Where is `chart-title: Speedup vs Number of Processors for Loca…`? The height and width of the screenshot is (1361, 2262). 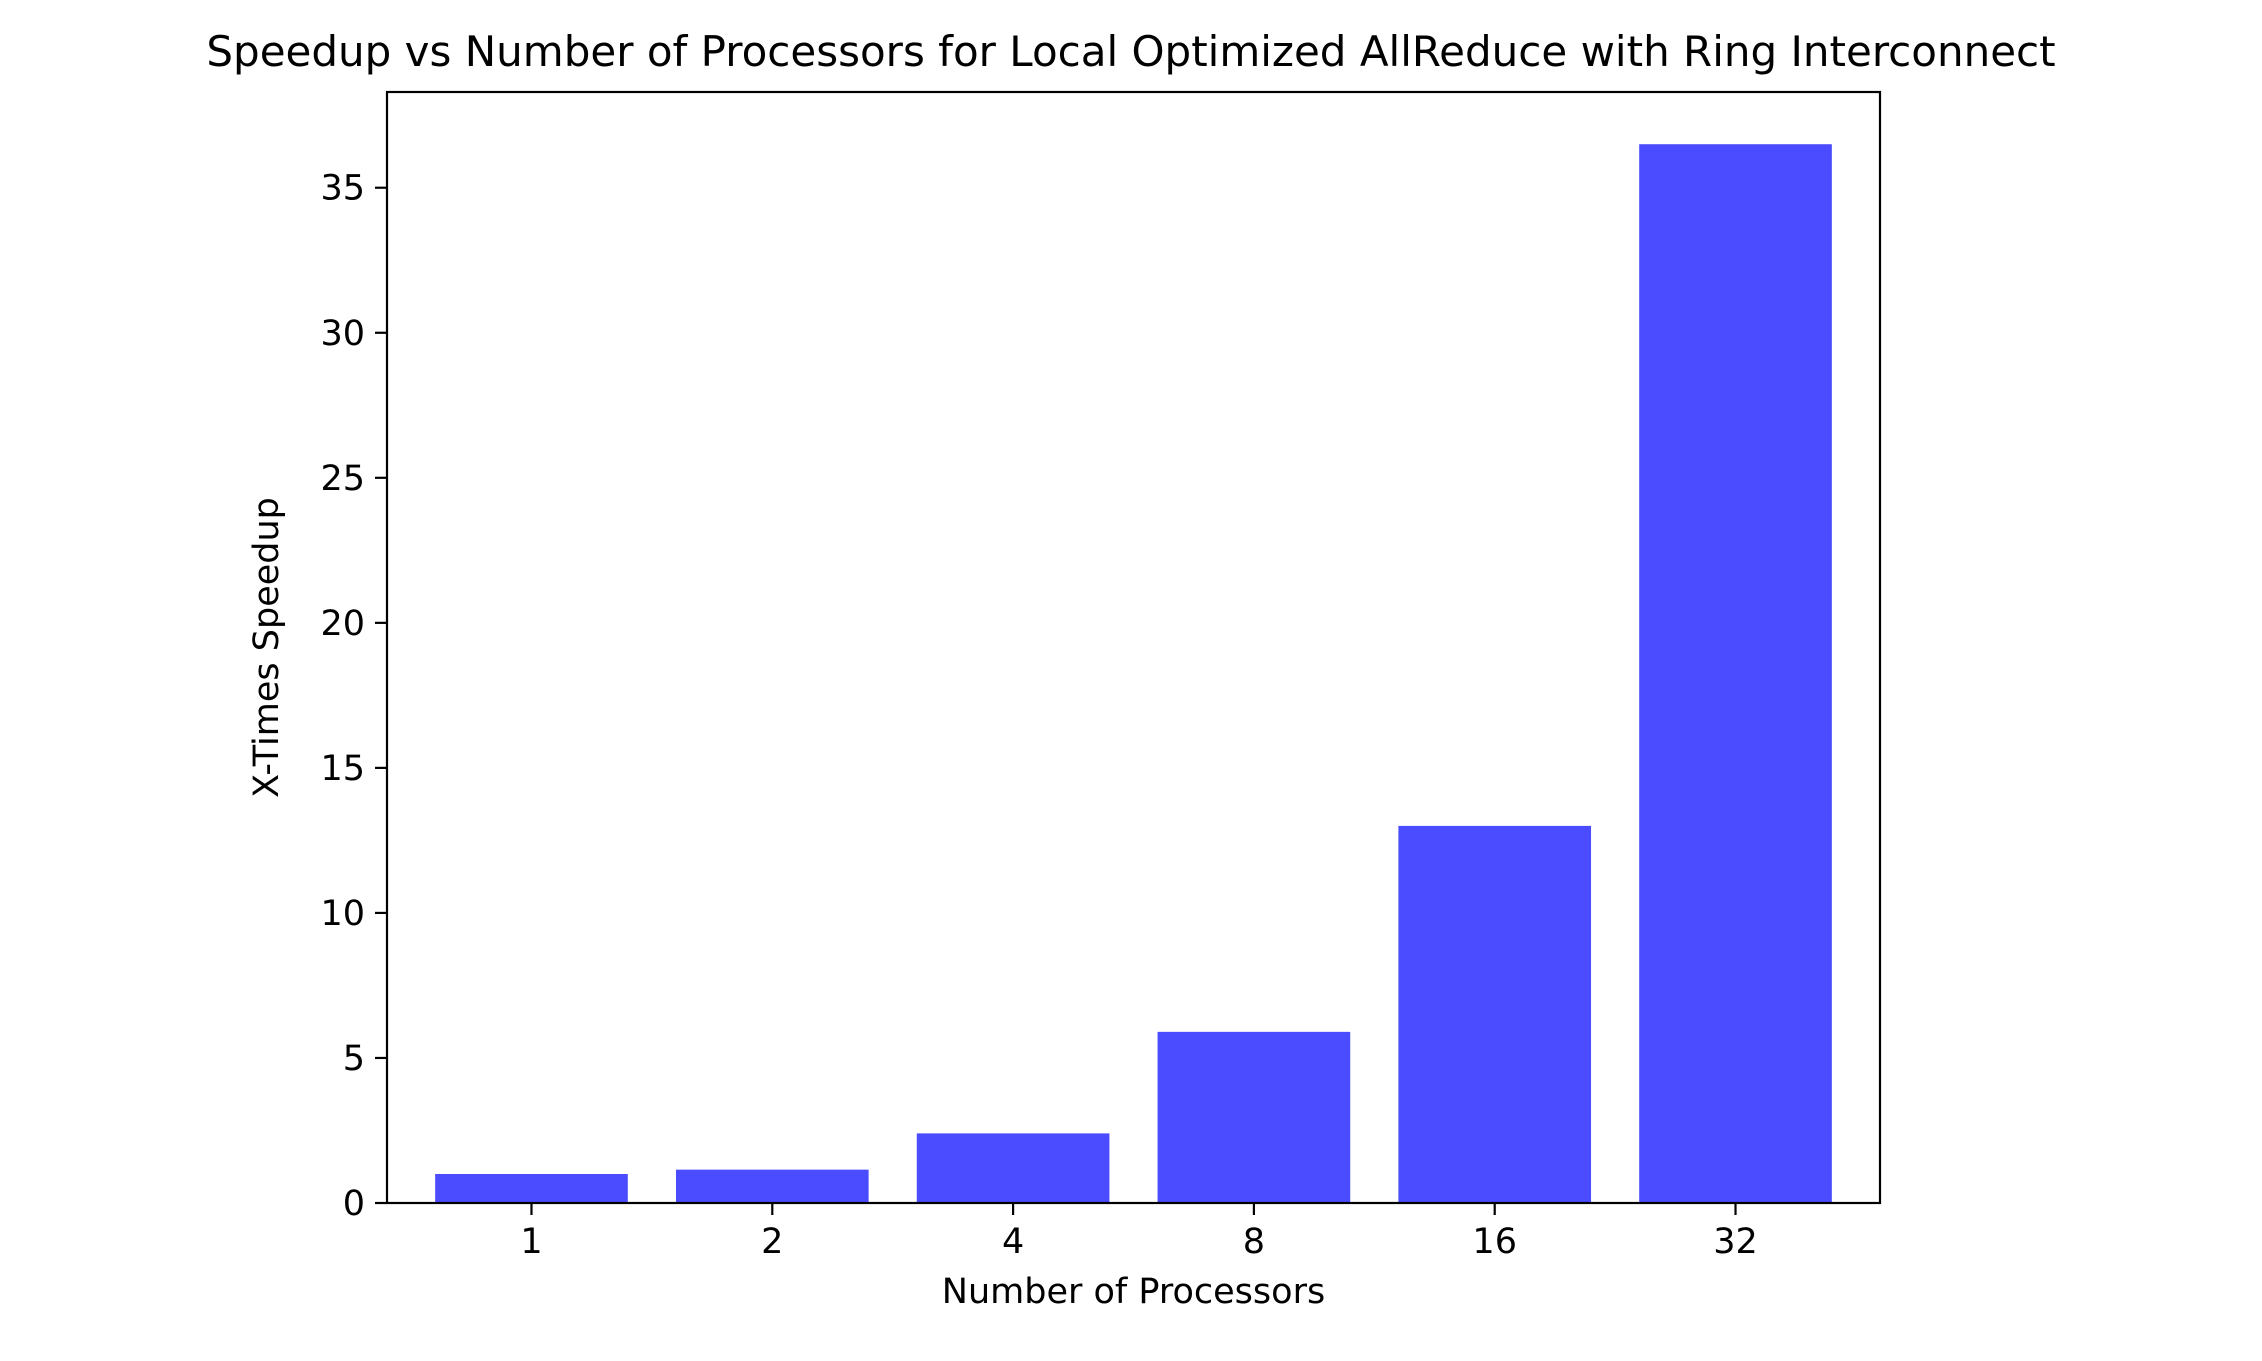 chart-title: Speedup vs Number of Processors for Loca… is located at coordinates (1130, 51).